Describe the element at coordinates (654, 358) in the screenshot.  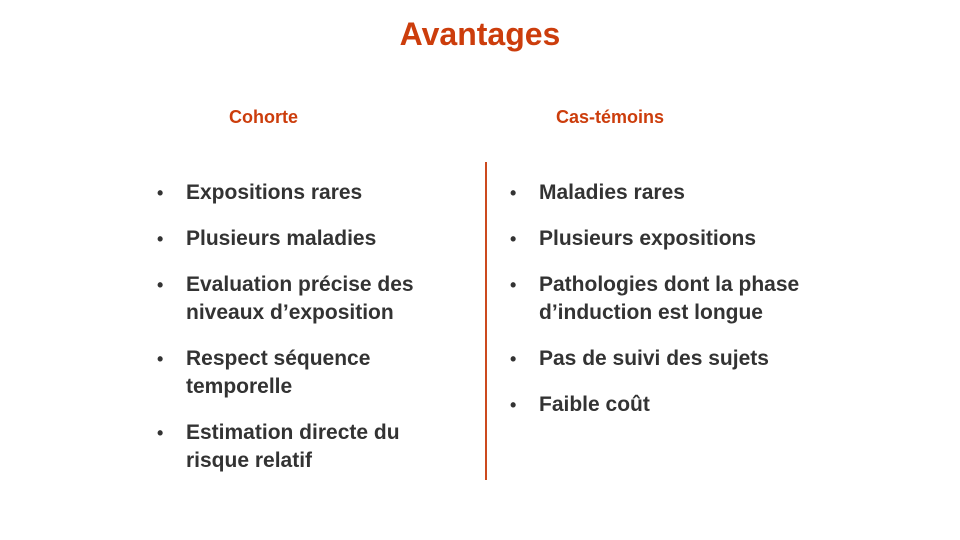
I see `list-item-text: Pas de suivi des sujets` at that location.